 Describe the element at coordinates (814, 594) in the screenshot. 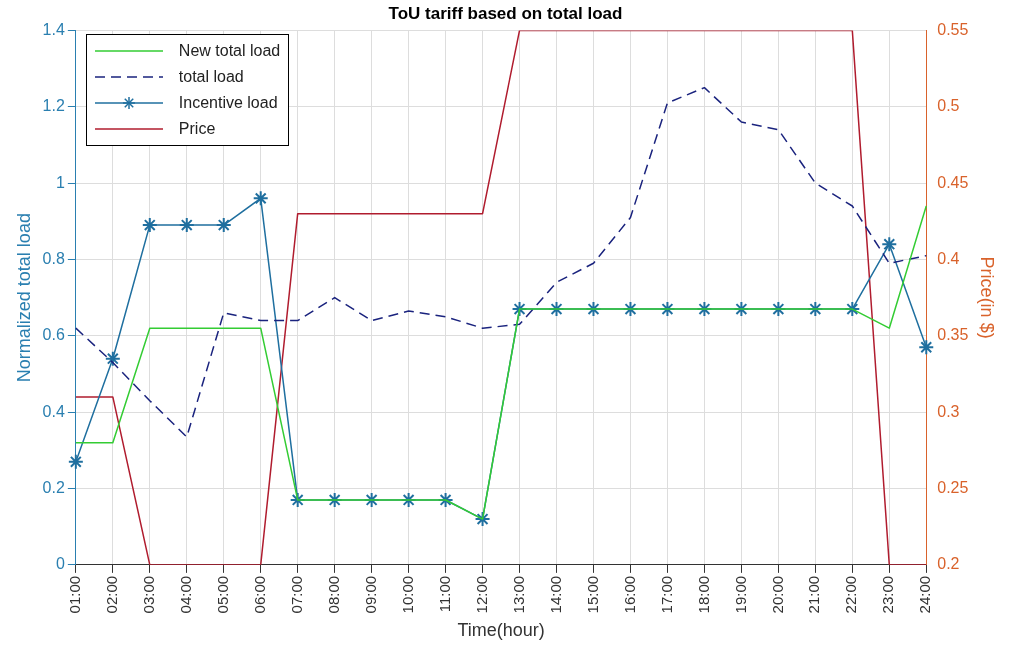

I see `x-tick-label: 21:00` at that location.